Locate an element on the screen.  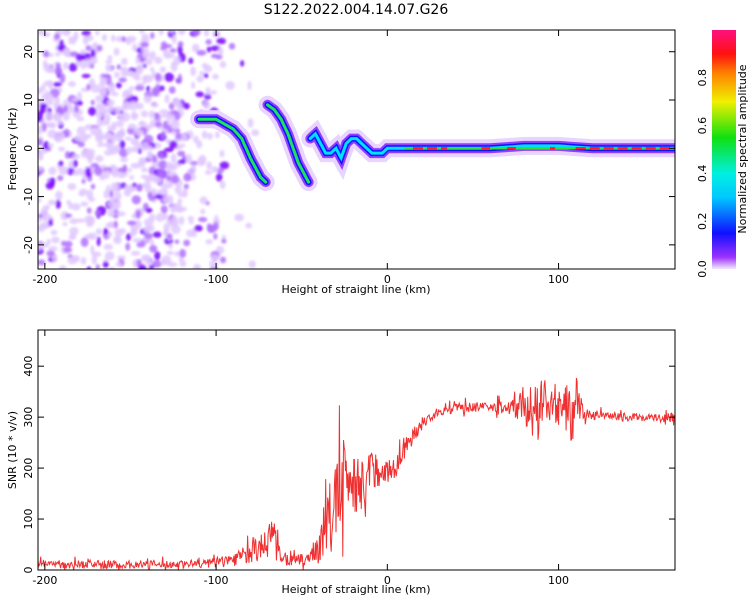
chart-title: S122.2022.004.14.07.G26 is located at coordinates (356, 10).